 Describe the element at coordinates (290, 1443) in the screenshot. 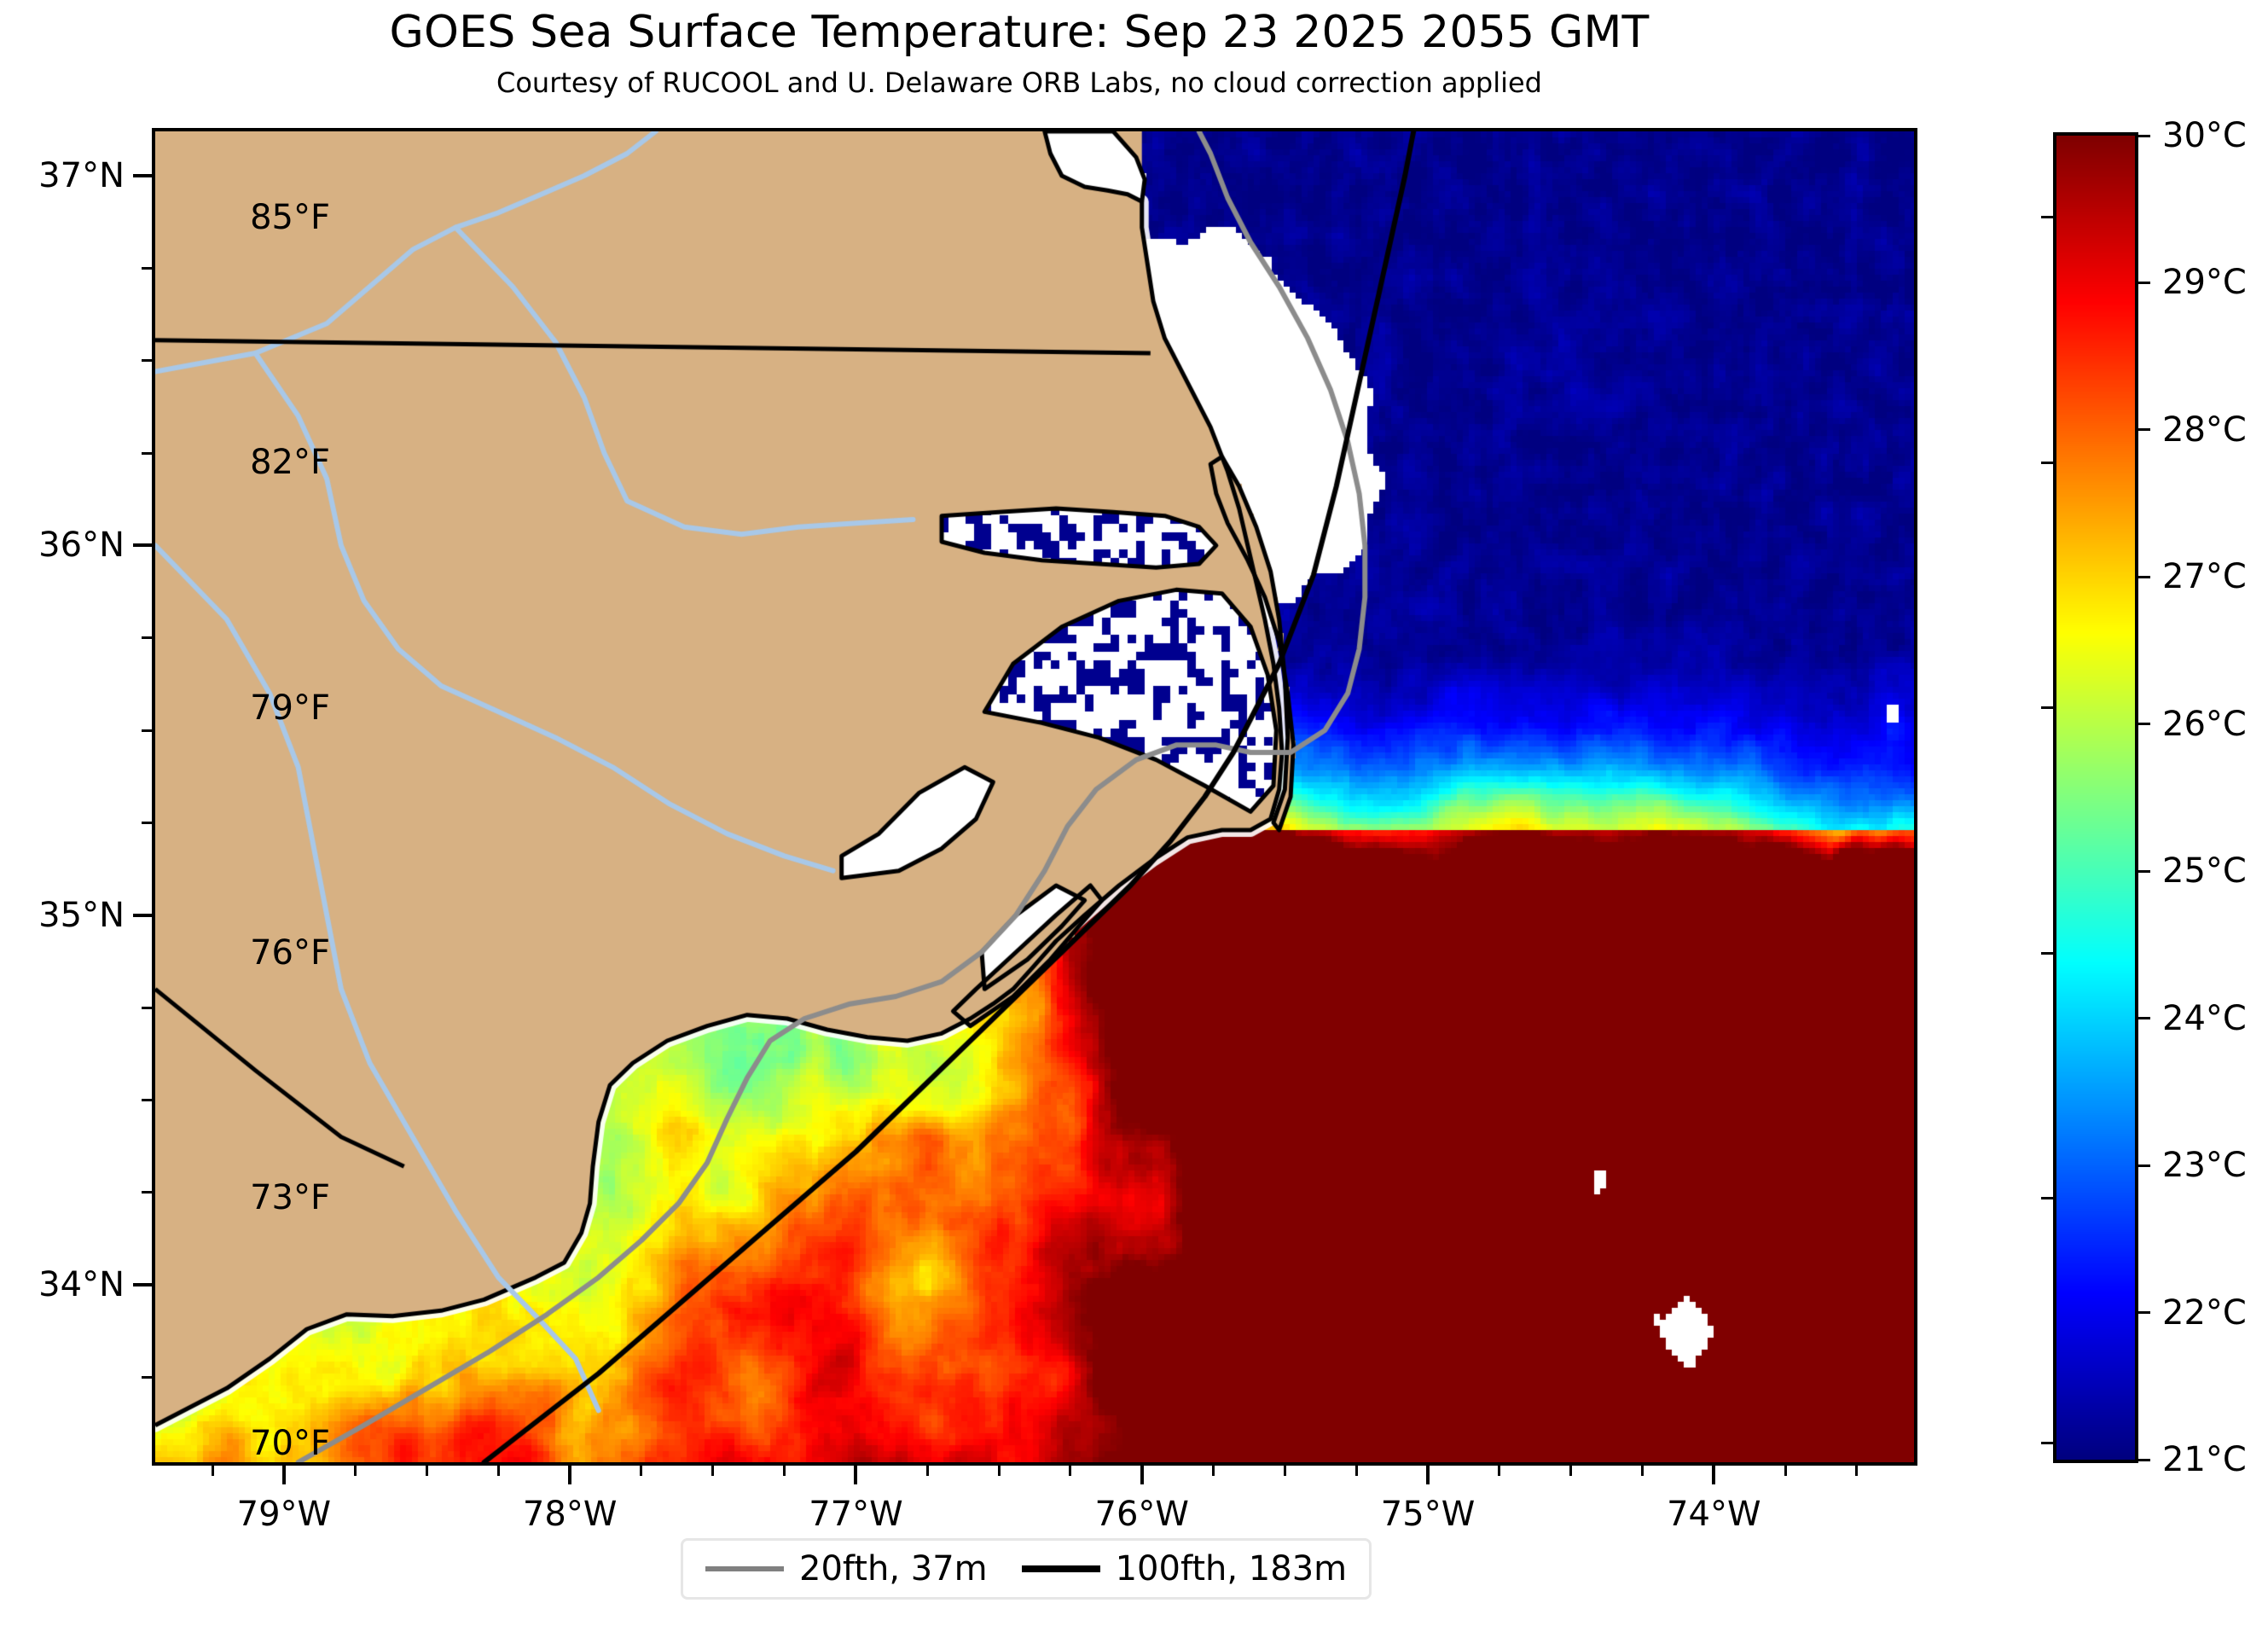

I see `colorbar-label-fahrenheit: 70°F` at that location.